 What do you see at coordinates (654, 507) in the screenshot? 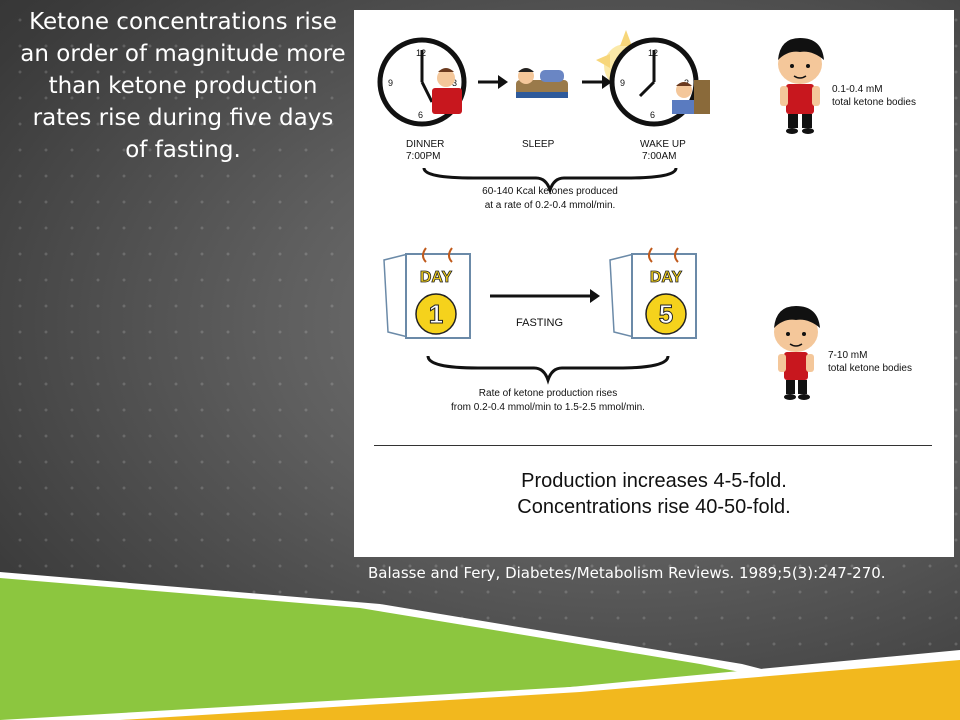
I see `summary-line-2: Concentrations rise 40-50-fold.` at bounding box center [654, 507].